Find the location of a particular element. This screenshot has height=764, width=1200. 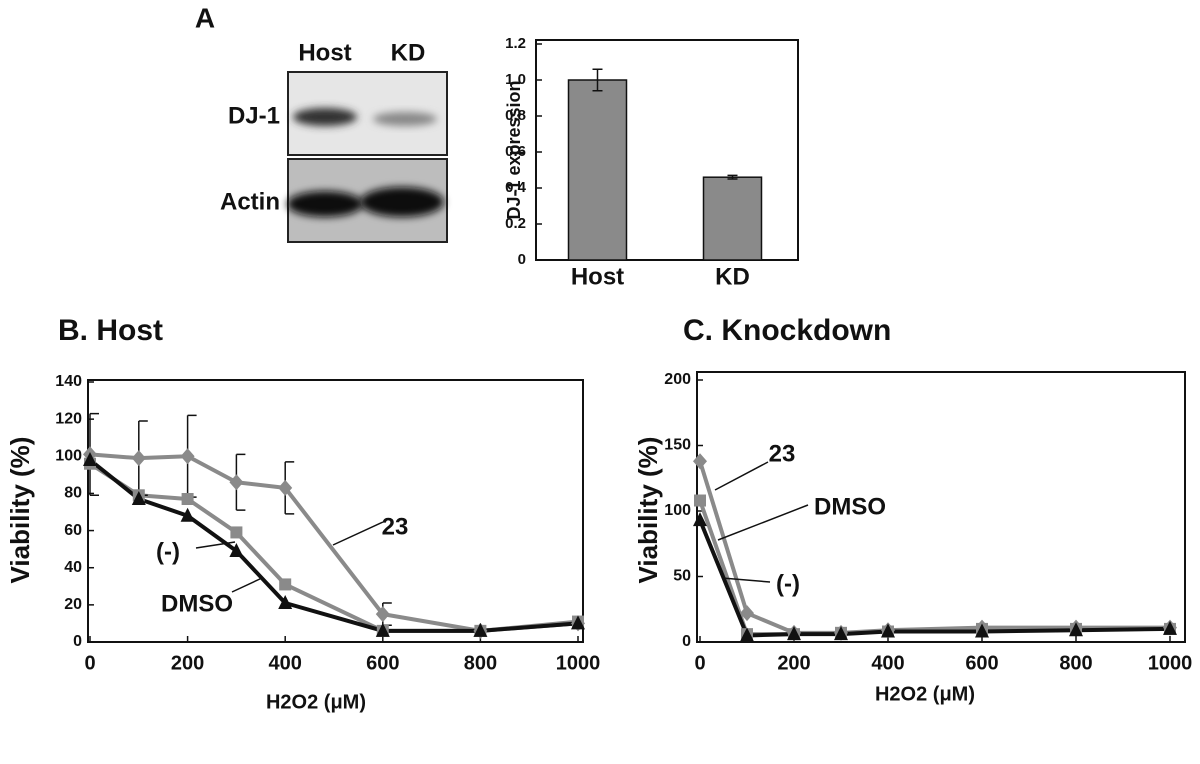

x-tick-label: KD is located at coordinates (732, 276).